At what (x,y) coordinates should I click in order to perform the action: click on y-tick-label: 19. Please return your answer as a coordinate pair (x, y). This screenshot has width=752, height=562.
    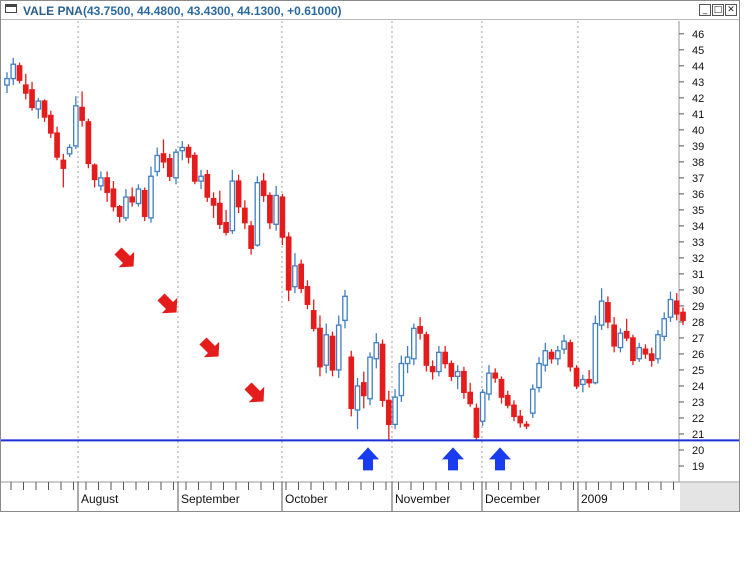
    Looking at the image, I should click on (698, 467).